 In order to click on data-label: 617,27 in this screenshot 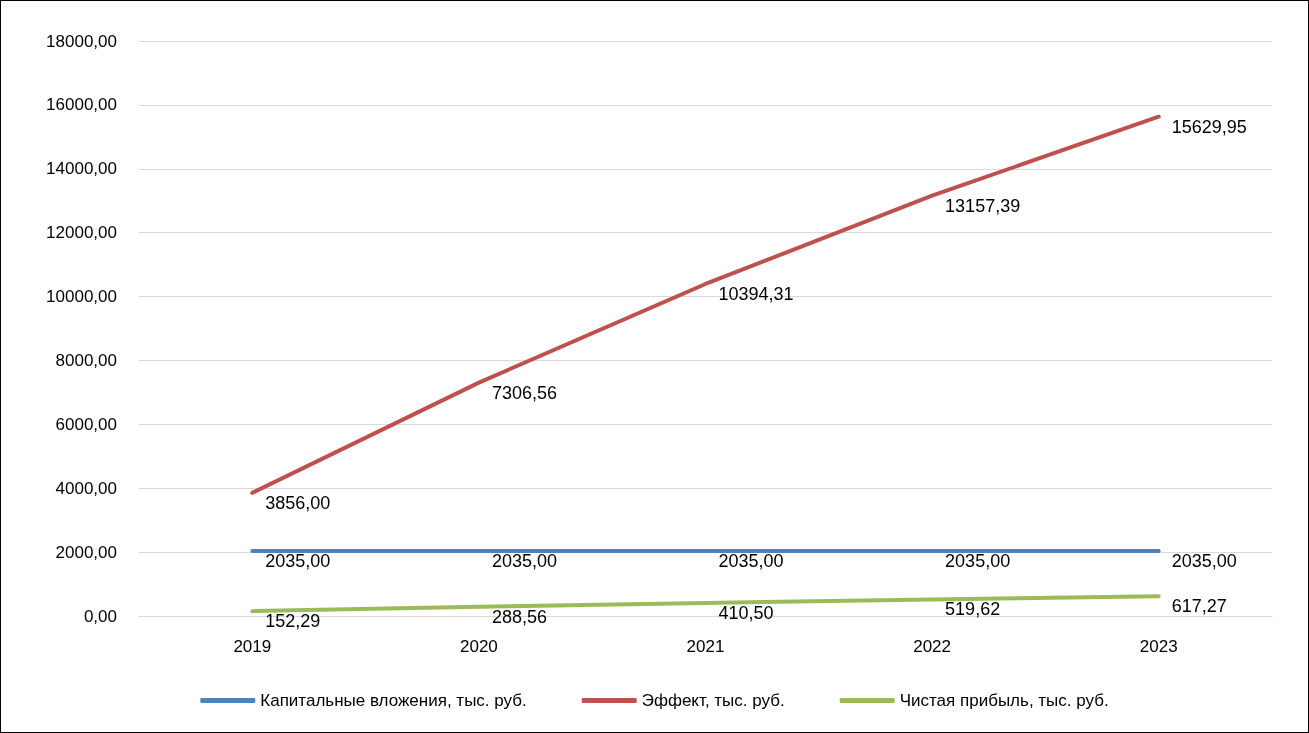, I will do `click(1199, 606)`.